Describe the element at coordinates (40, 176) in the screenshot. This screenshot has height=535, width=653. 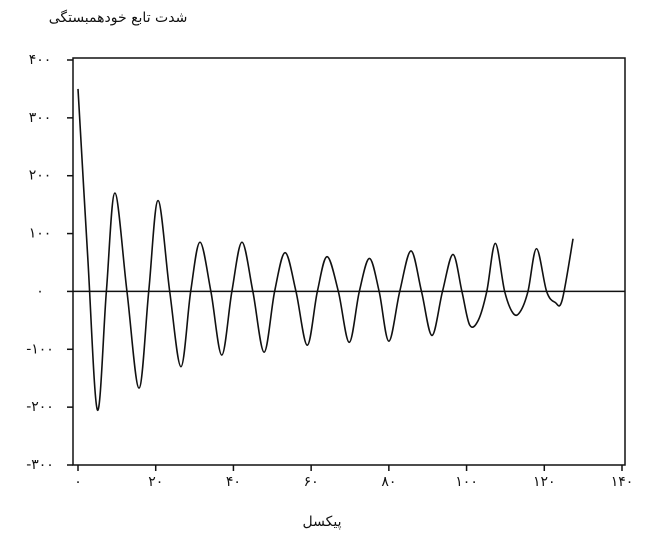
I see `y-tick-label: ۲۰۰` at that location.